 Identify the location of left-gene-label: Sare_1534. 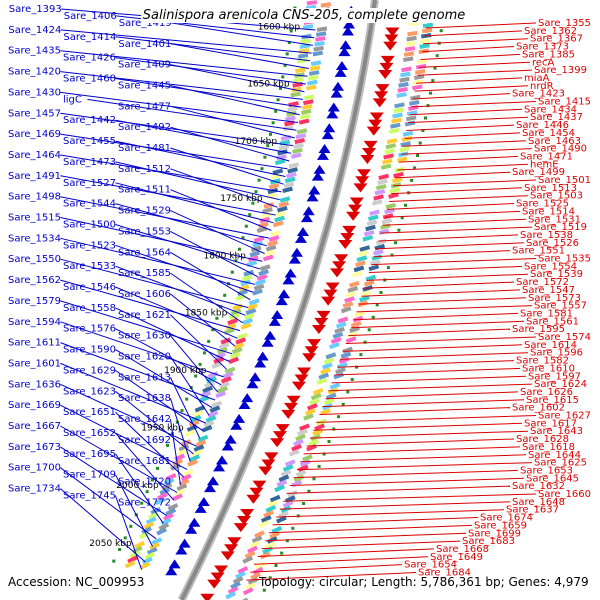
(34, 238).